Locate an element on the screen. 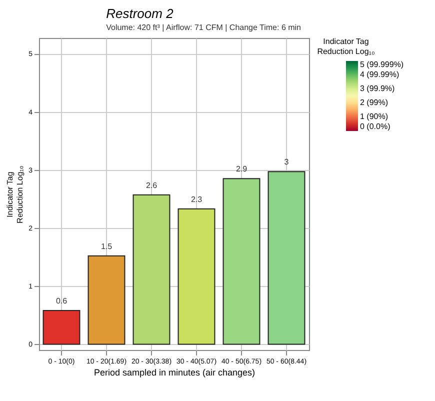 Image resolution: width=435 pixels, height=401 pixels. data-label: 2.6 is located at coordinates (152, 185).